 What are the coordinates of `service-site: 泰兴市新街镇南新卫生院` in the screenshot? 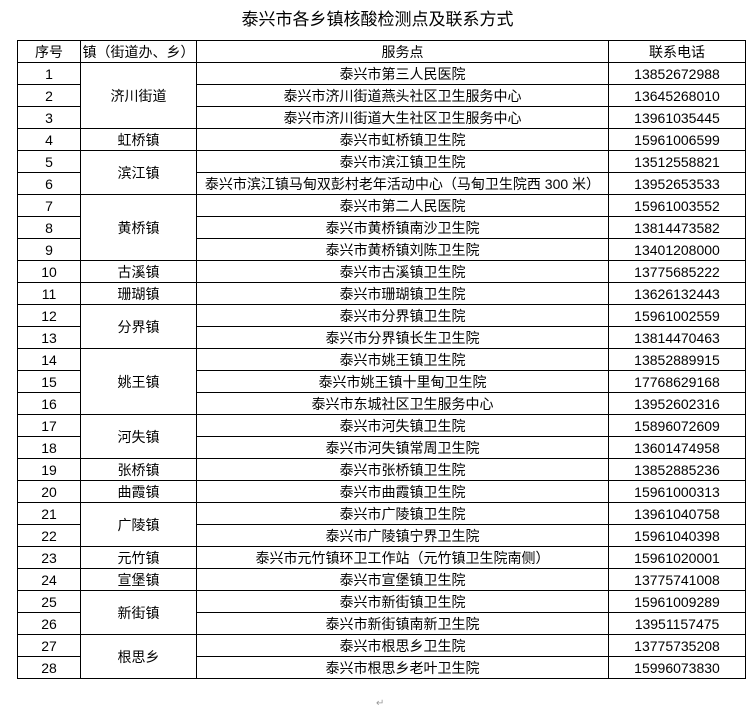 It's located at (402, 623).